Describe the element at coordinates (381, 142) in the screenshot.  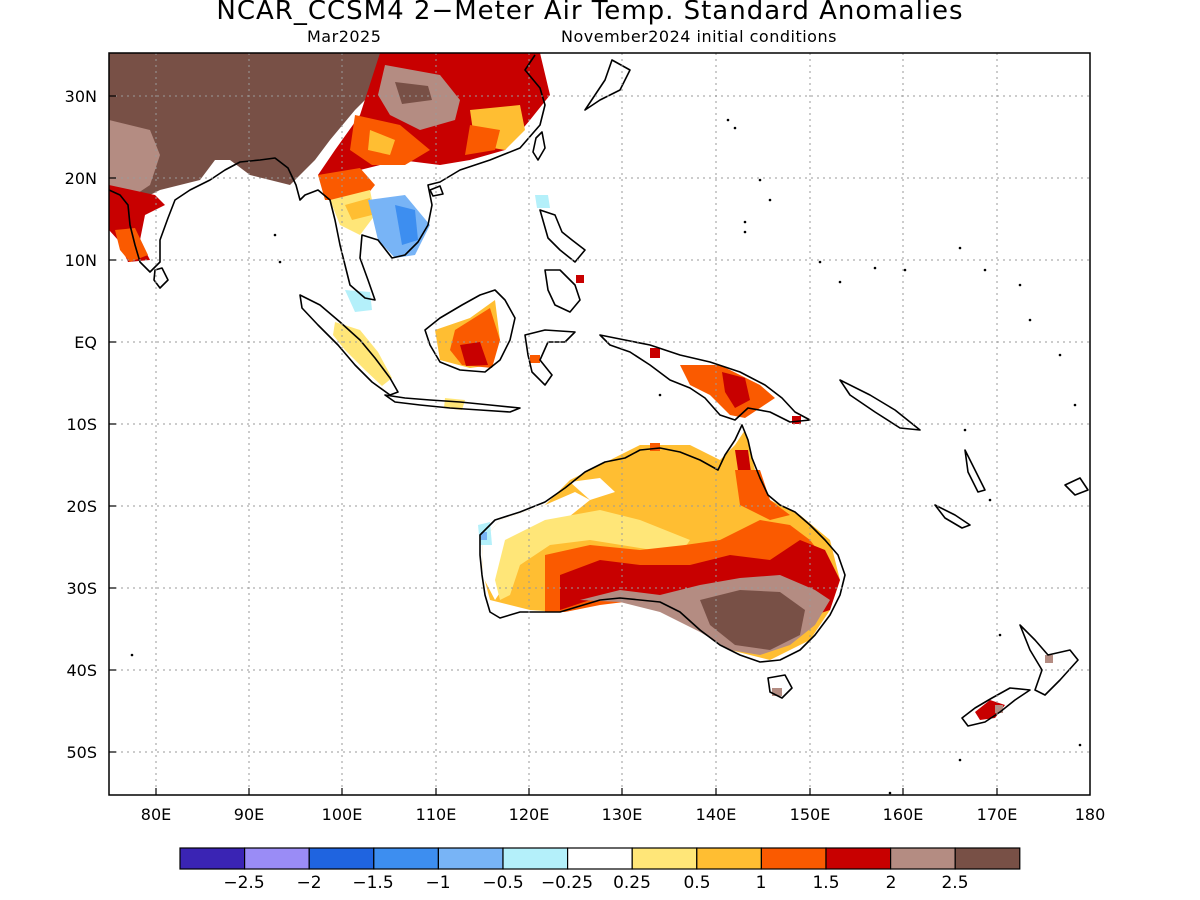
I see `anomaly-region-south-china-yellow` at that location.